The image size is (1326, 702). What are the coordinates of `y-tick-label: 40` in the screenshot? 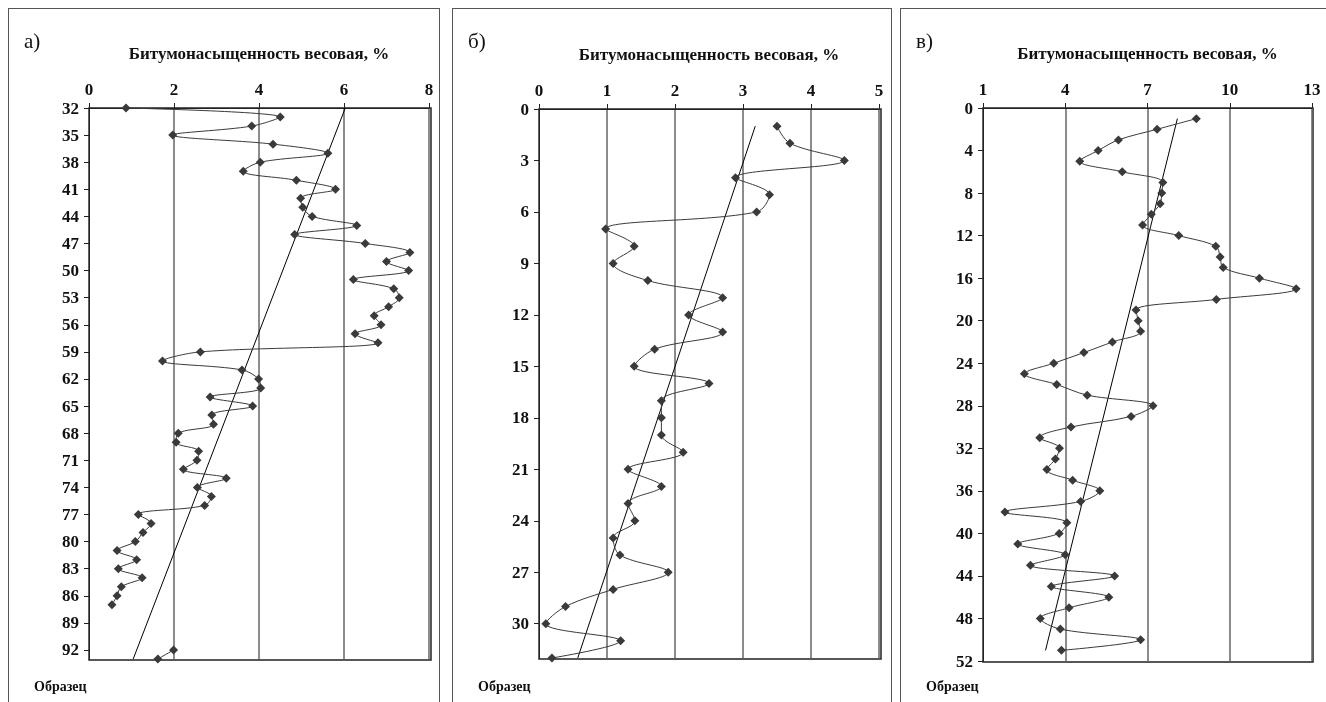 It's located at (964, 533).